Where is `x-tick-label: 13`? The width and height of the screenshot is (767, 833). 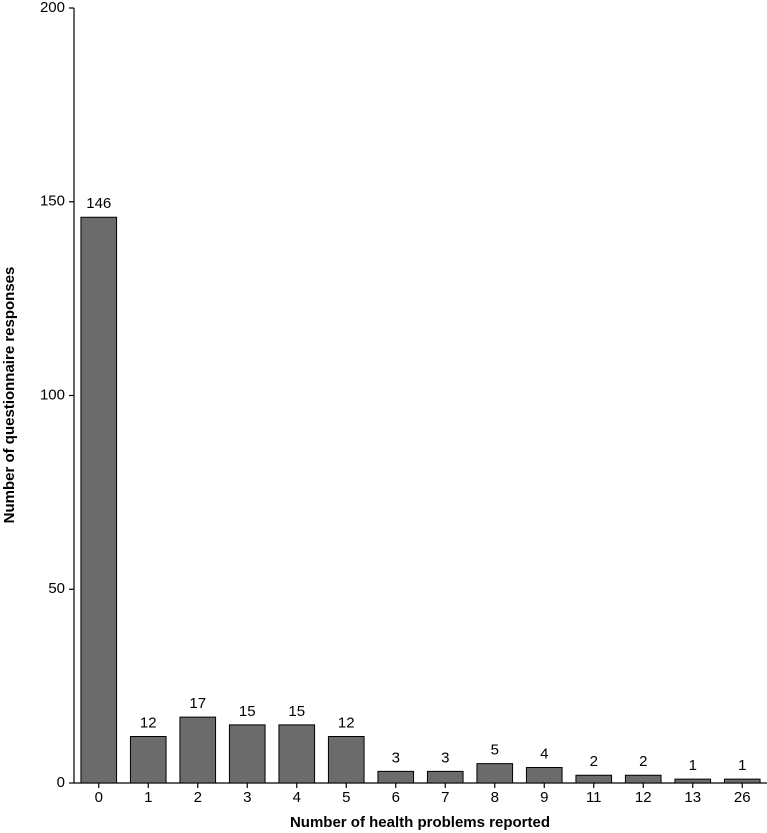 x-tick-label: 13 is located at coordinates (692, 797).